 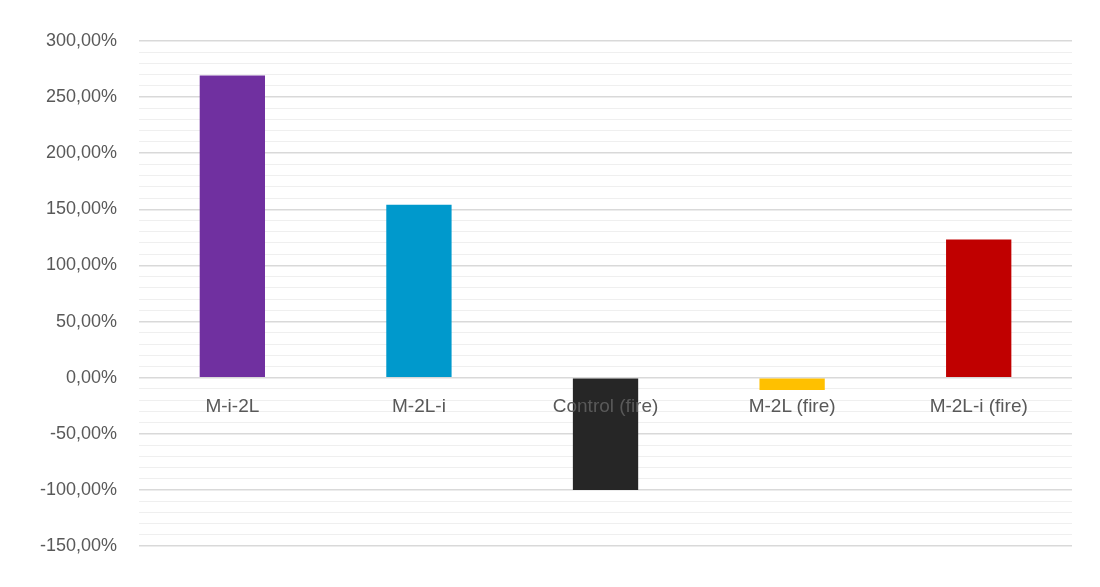 I want to click on y-tick-label: -150,00%, so click(x=78, y=545).